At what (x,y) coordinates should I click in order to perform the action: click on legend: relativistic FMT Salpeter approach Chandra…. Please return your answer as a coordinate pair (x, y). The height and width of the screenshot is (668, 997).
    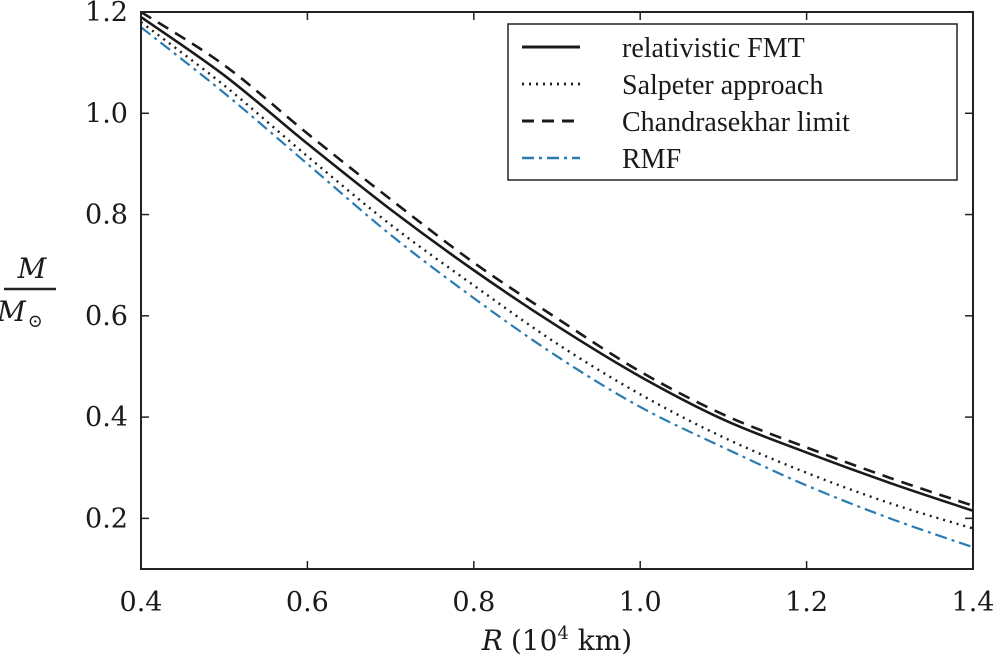
    Looking at the image, I should click on (732, 102).